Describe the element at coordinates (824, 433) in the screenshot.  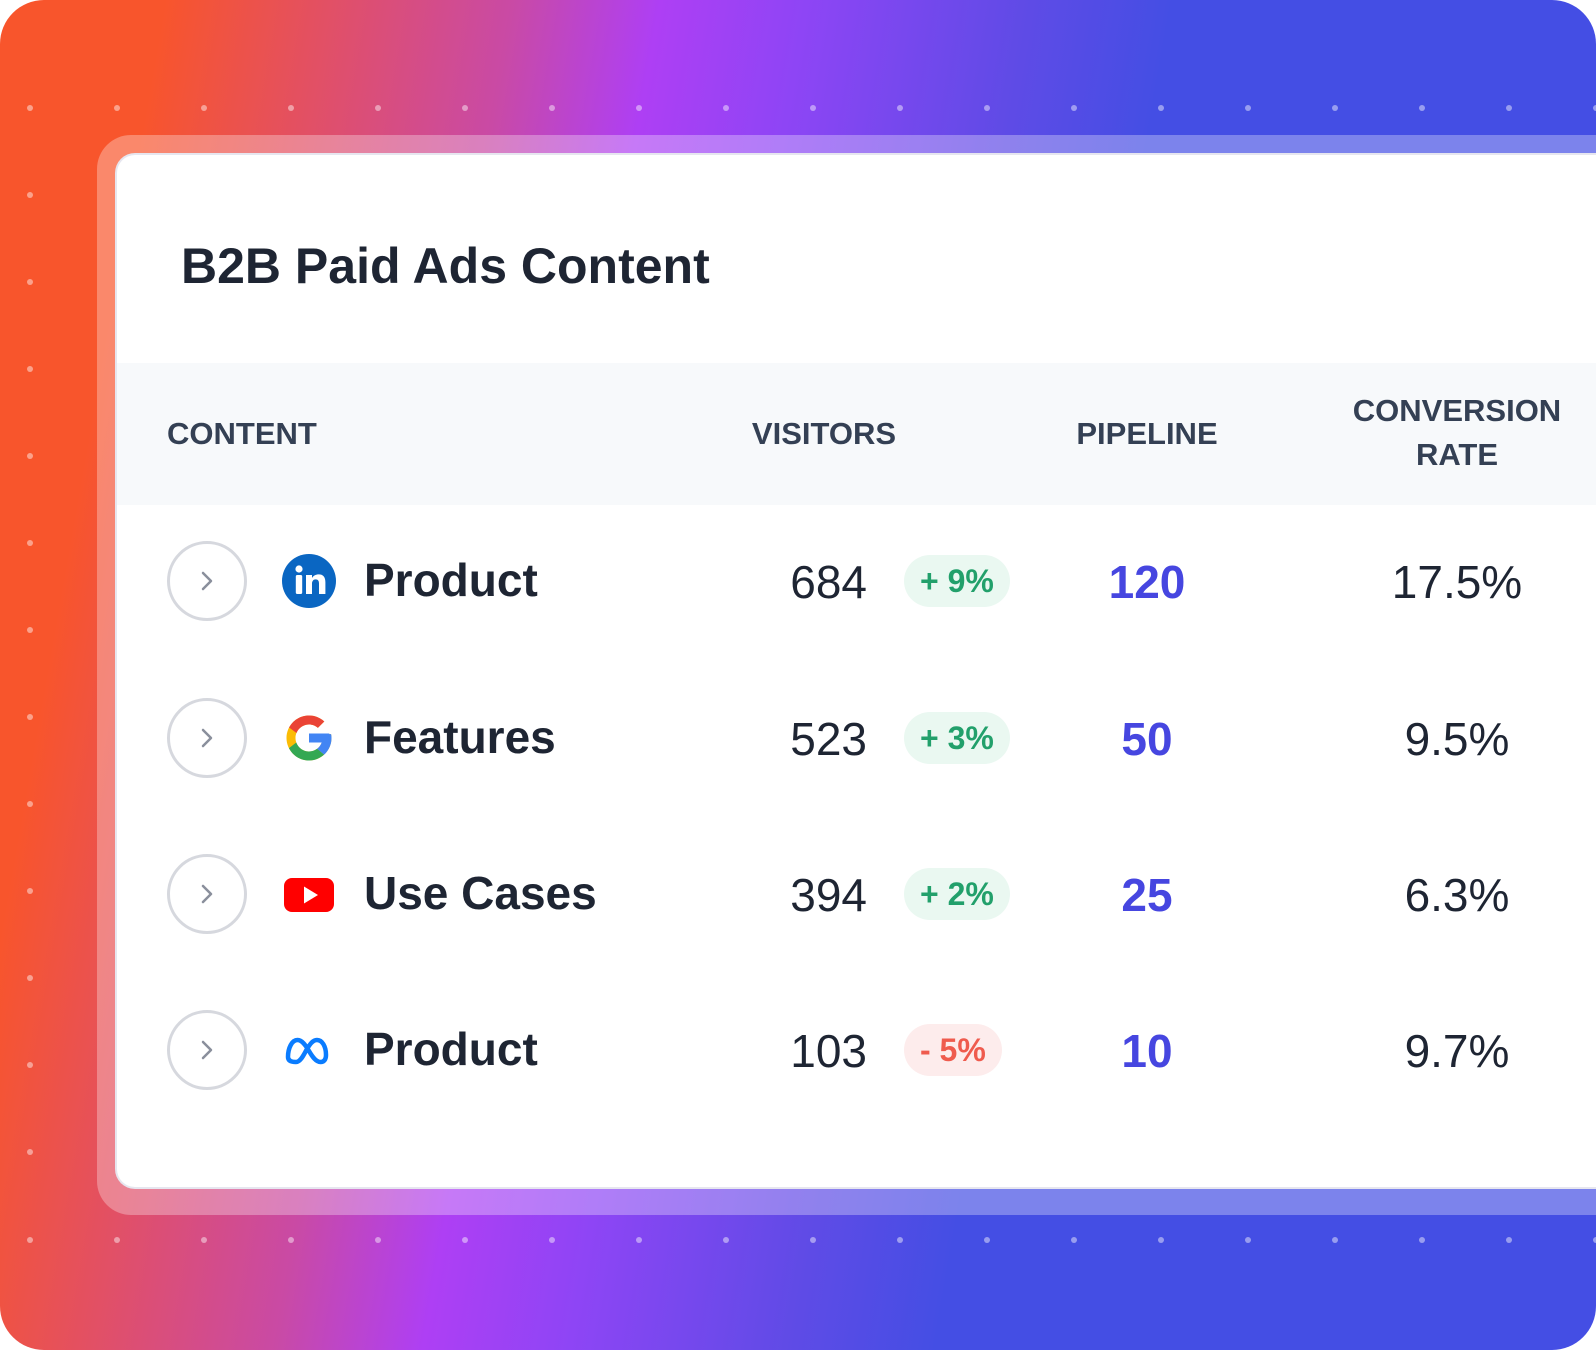
I see `column-header-visitors: VISITORS` at that location.